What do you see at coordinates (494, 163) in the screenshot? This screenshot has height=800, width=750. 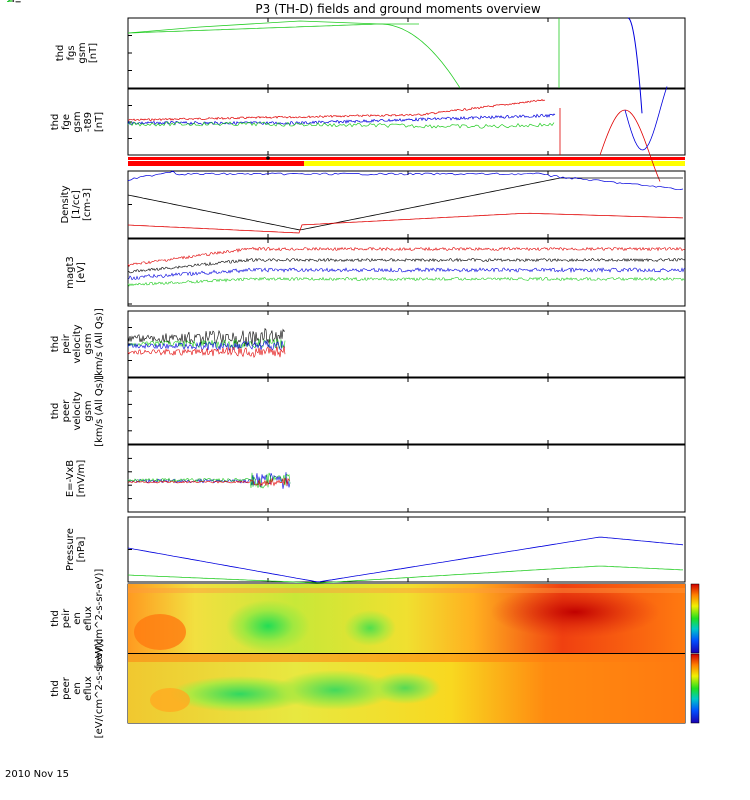 I see `status-bar-yellow` at bounding box center [494, 163].